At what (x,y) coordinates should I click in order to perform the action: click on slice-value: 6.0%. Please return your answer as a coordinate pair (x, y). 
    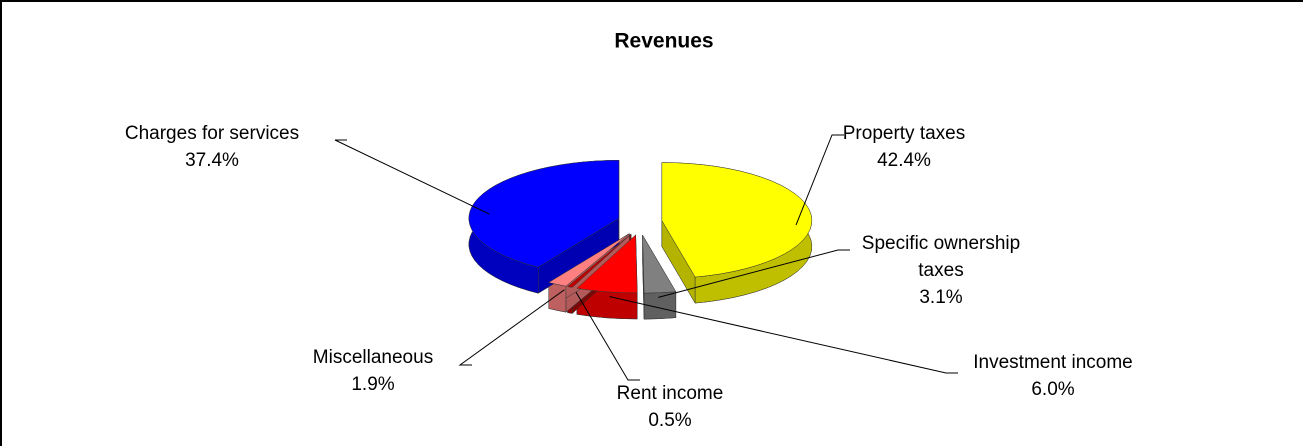
    Looking at the image, I should click on (1053, 389).